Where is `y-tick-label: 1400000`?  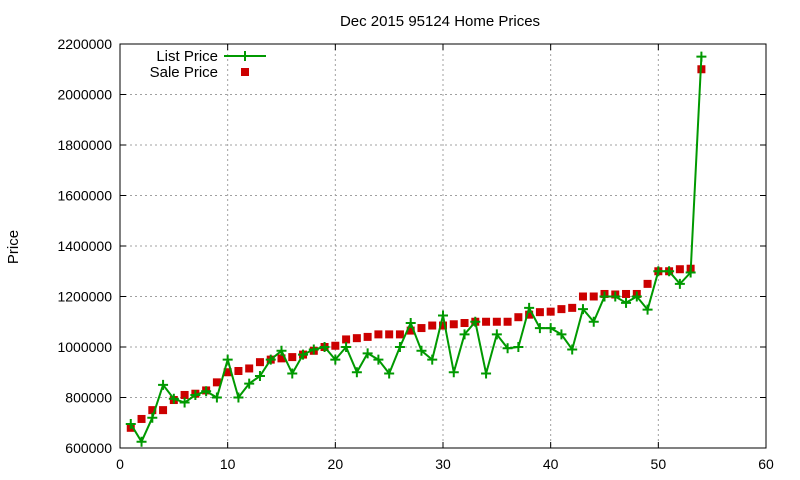 y-tick-label: 1400000 is located at coordinates (84, 246).